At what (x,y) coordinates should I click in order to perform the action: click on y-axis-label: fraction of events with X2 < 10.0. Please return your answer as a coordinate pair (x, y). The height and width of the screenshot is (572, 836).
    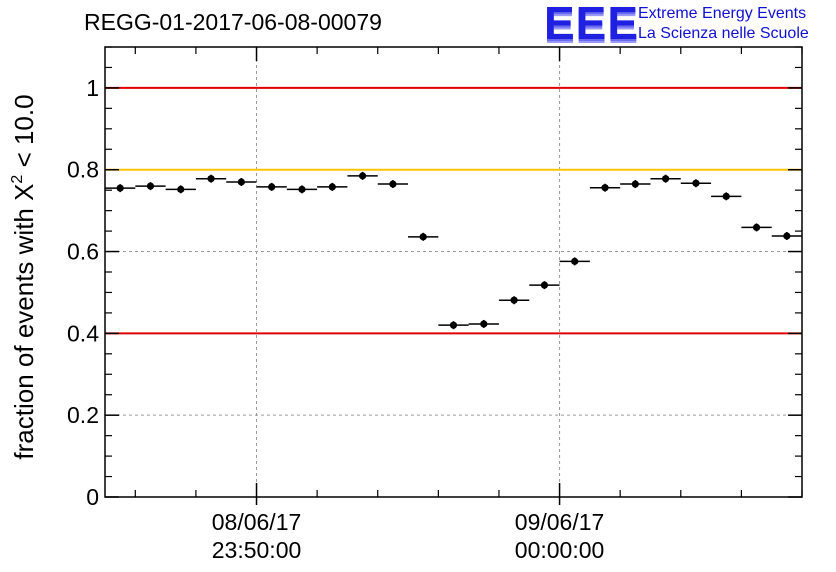
    Looking at the image, I should click on (24, 276).